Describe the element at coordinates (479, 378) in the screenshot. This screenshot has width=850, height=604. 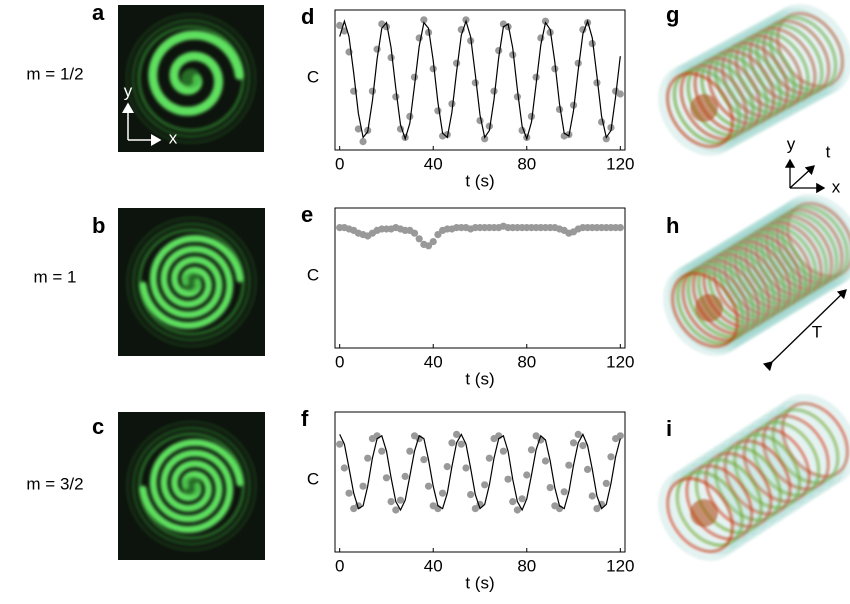
I see `x-axis-label: t (s)` at that location.